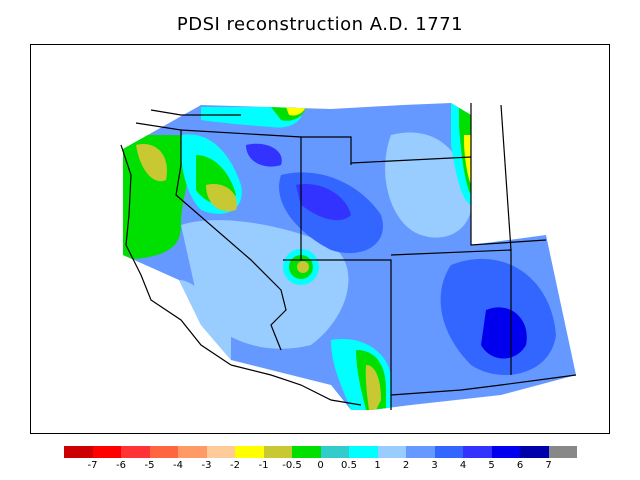  Describe the element at coordinates (149, 465) in the screenshot. I see `legend-tick-label: -5` at that location.